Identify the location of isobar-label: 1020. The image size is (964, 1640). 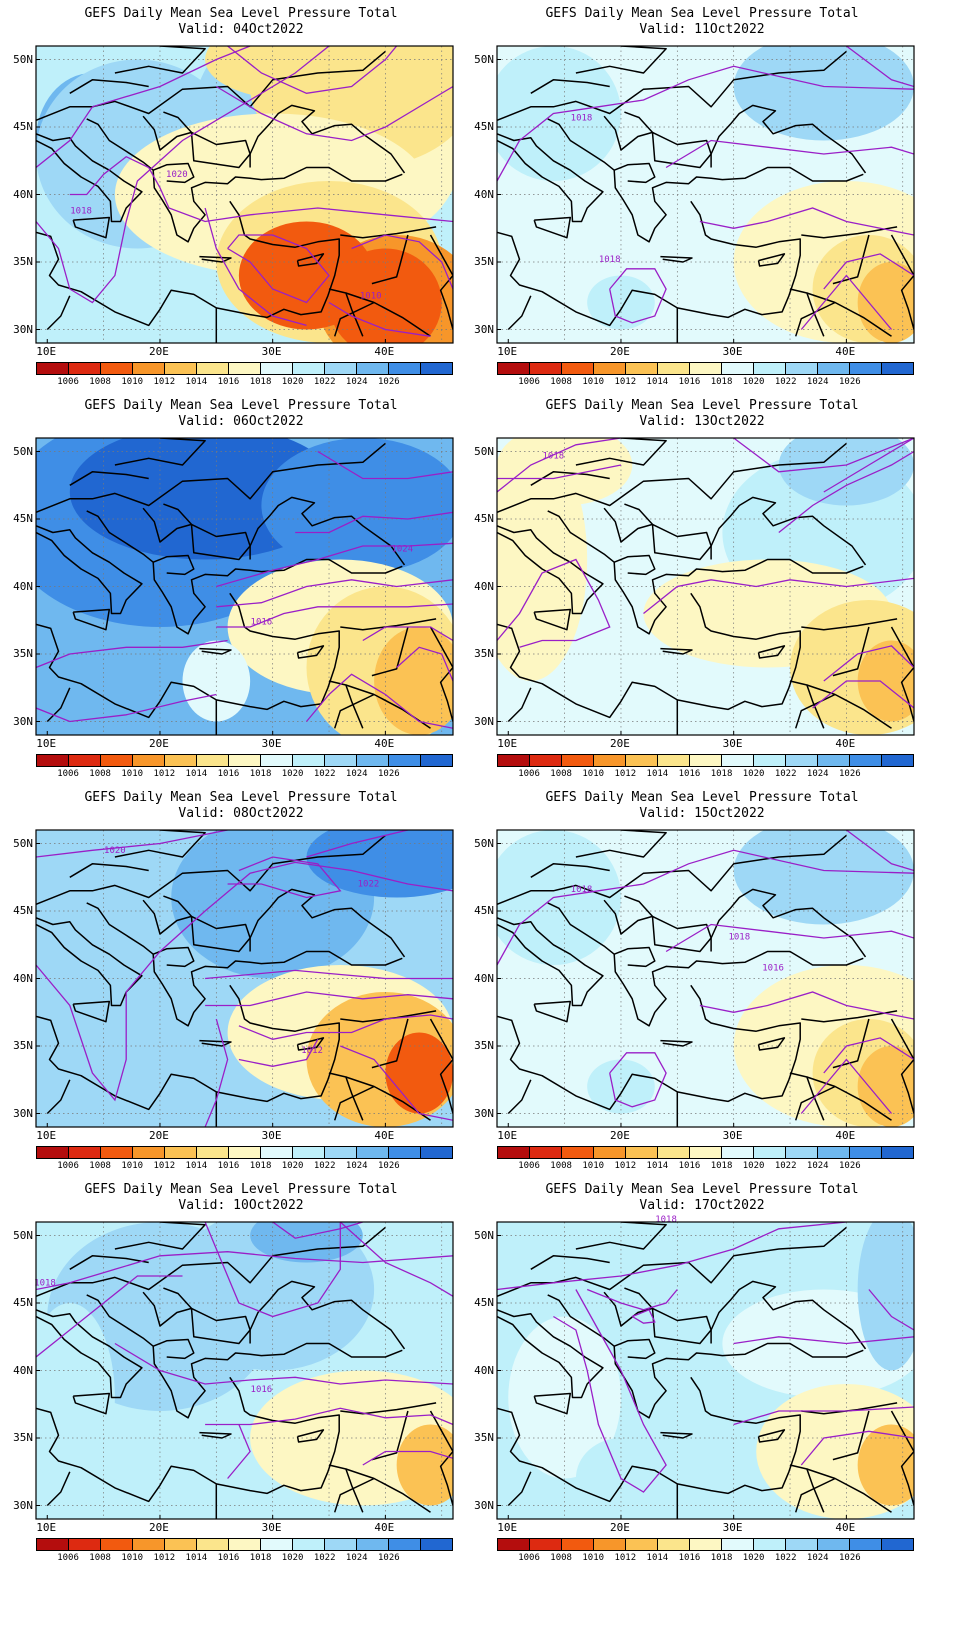
(177, 175).